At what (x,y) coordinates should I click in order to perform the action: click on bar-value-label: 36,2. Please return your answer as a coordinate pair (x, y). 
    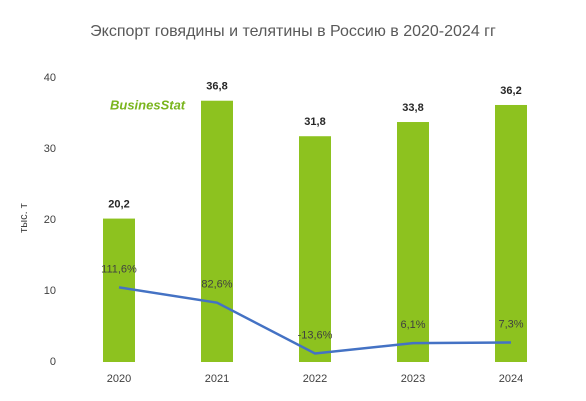
    Looking at the image, I should click on (510, 91).